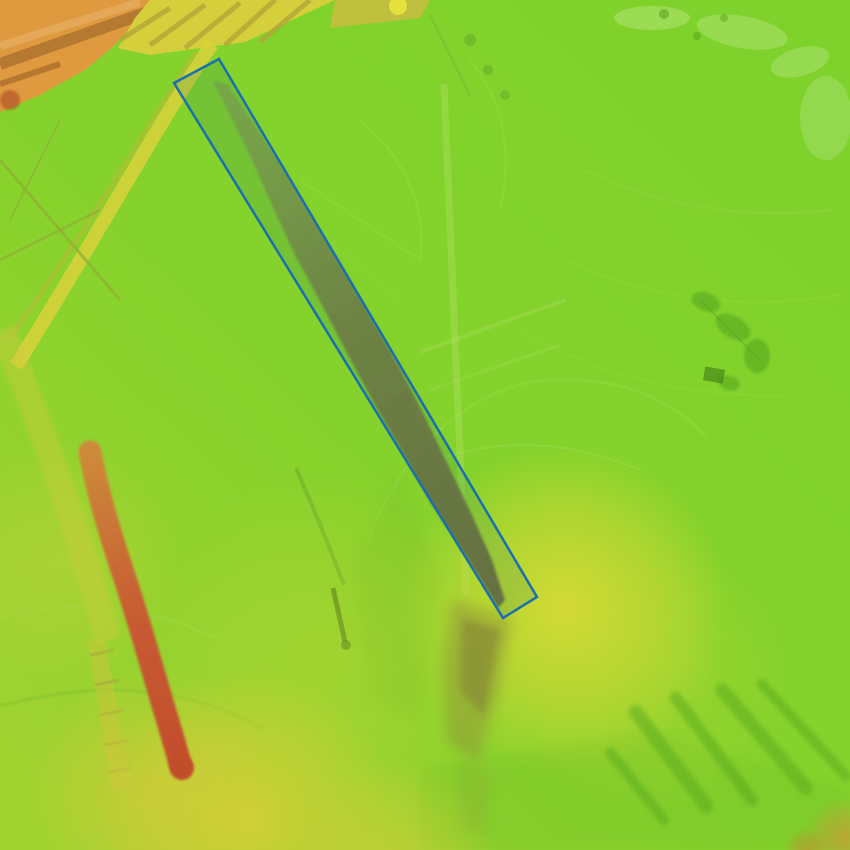 This screenshot has height=850, width=850. Describe the element at coordinates (714, 375) in the screenshot. I see `hut-roof` at that location.